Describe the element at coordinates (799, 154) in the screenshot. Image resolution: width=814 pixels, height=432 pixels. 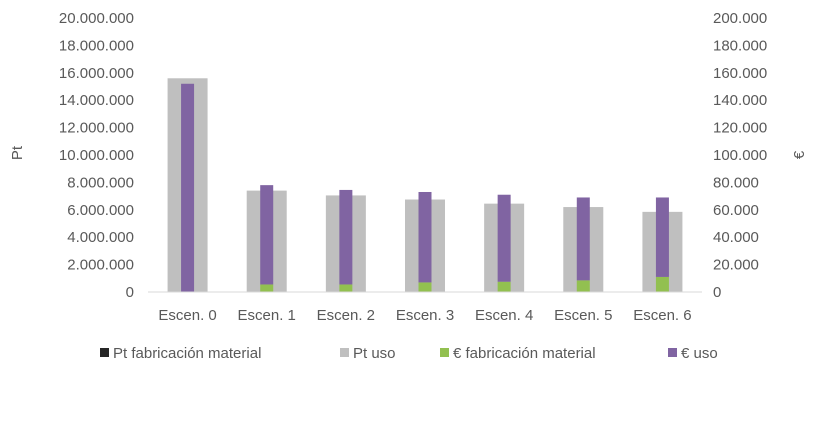
I see `y2-axis-title: €` at that location.